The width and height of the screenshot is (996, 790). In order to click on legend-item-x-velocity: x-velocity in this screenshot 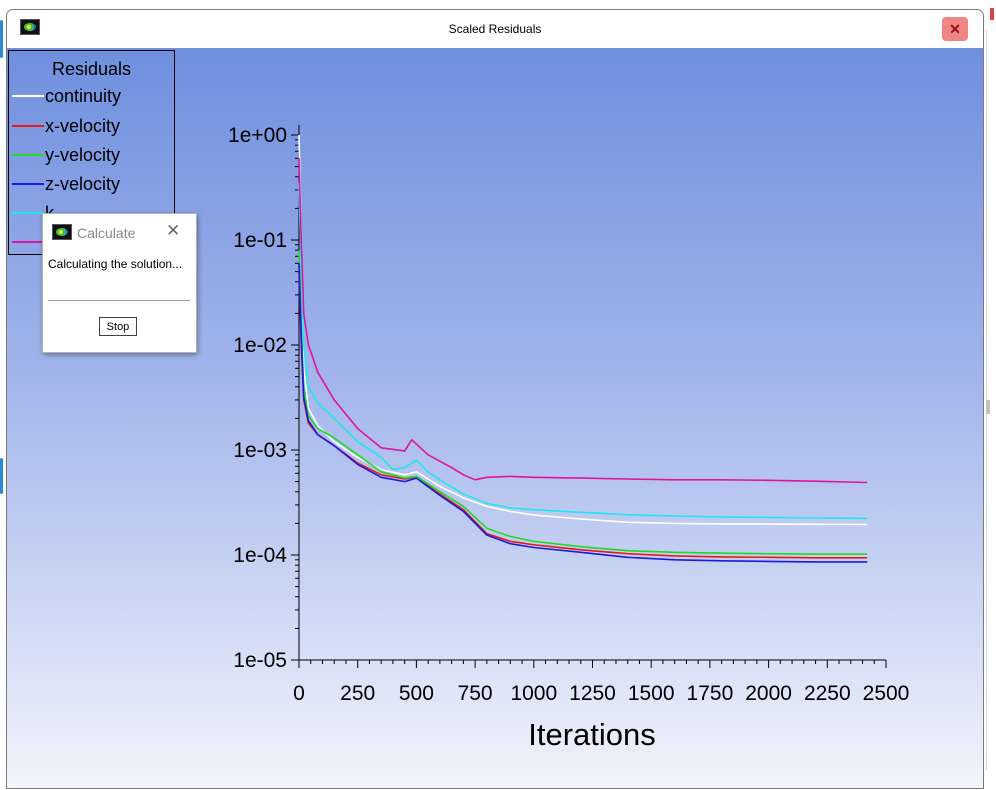, I will do `click(91, 127)`.